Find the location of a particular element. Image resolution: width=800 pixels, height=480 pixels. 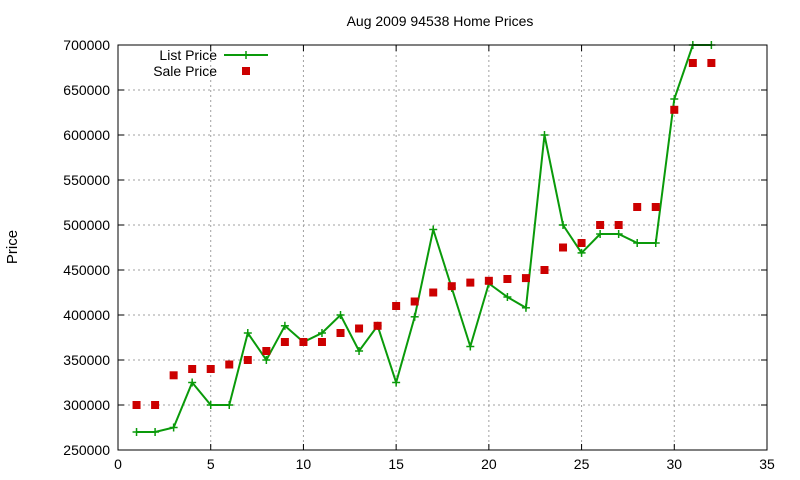

y-tick-label: 400000 is located at coordinates (86, 315).